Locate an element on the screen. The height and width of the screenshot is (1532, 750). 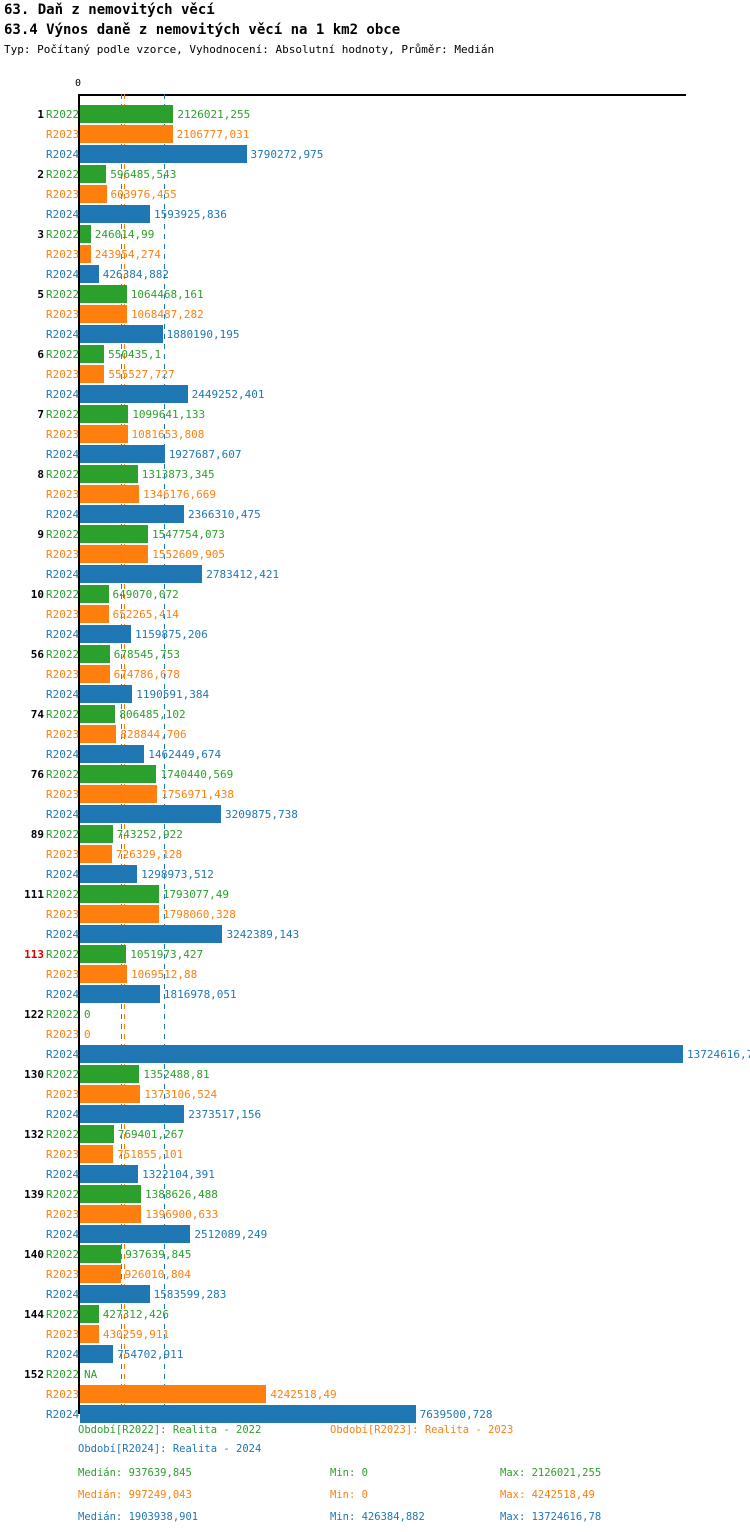
group-label: 111 is located at coordinates (34, 894).